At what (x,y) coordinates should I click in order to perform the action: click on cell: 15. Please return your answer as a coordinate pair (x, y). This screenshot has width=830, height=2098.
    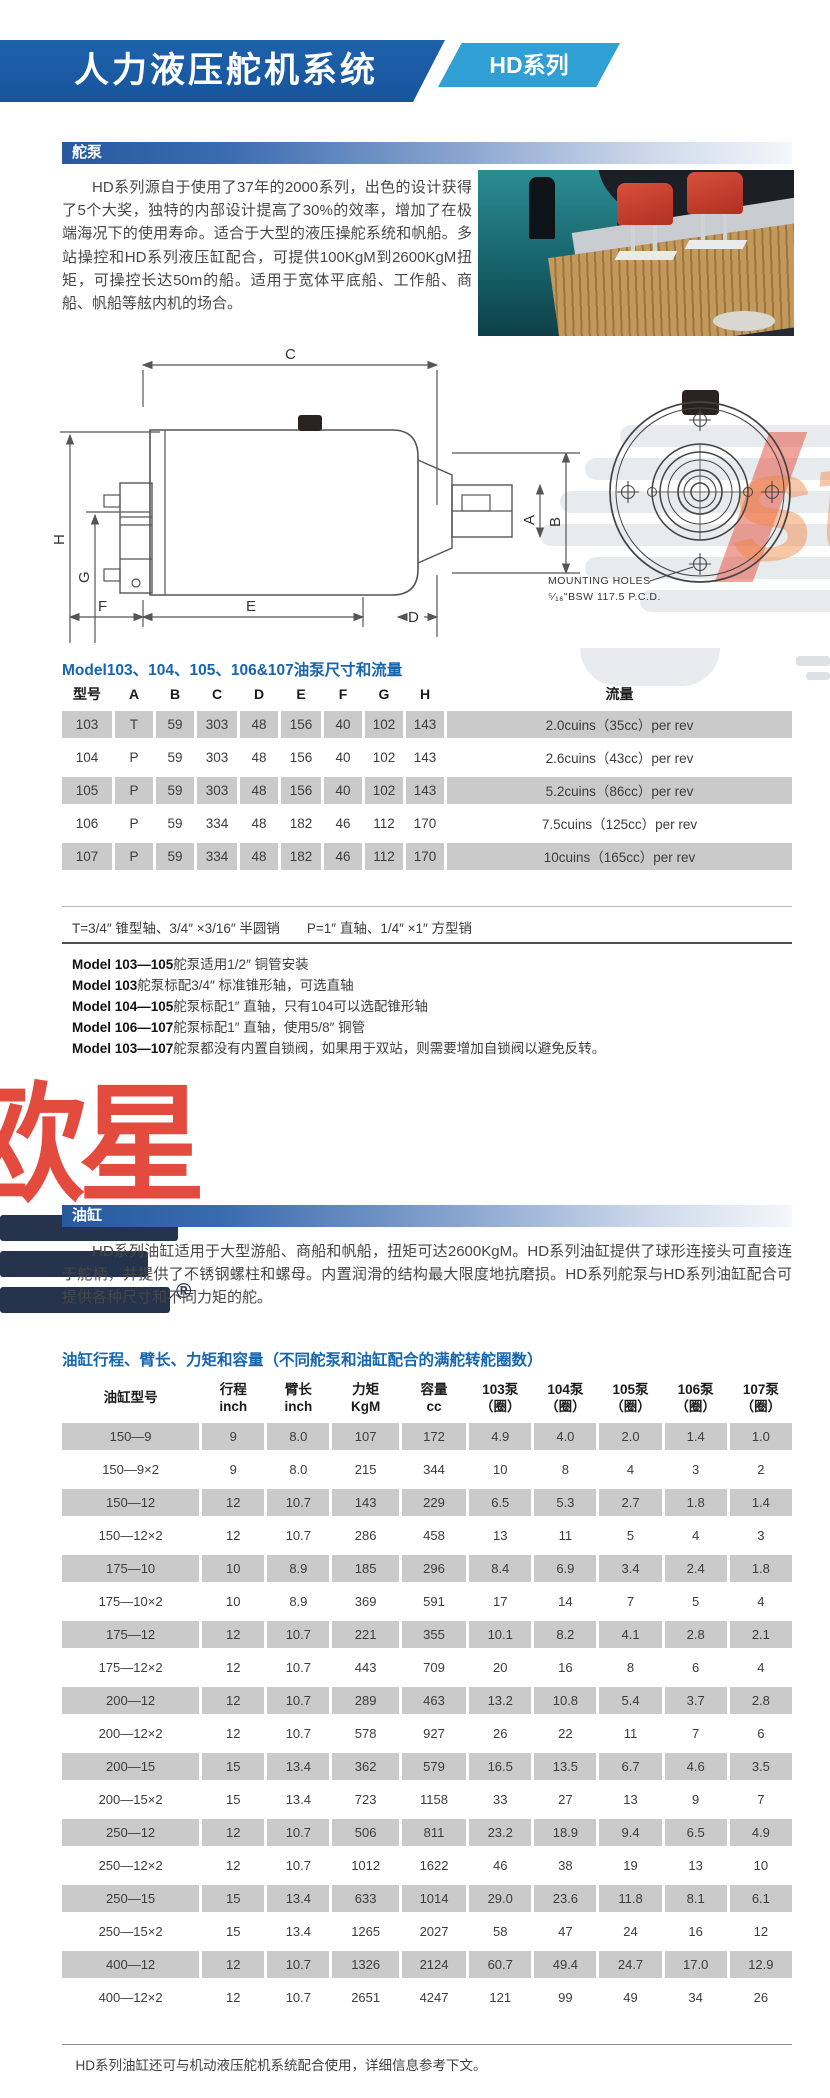
    Looking at the image, I should click on (233, 1766).